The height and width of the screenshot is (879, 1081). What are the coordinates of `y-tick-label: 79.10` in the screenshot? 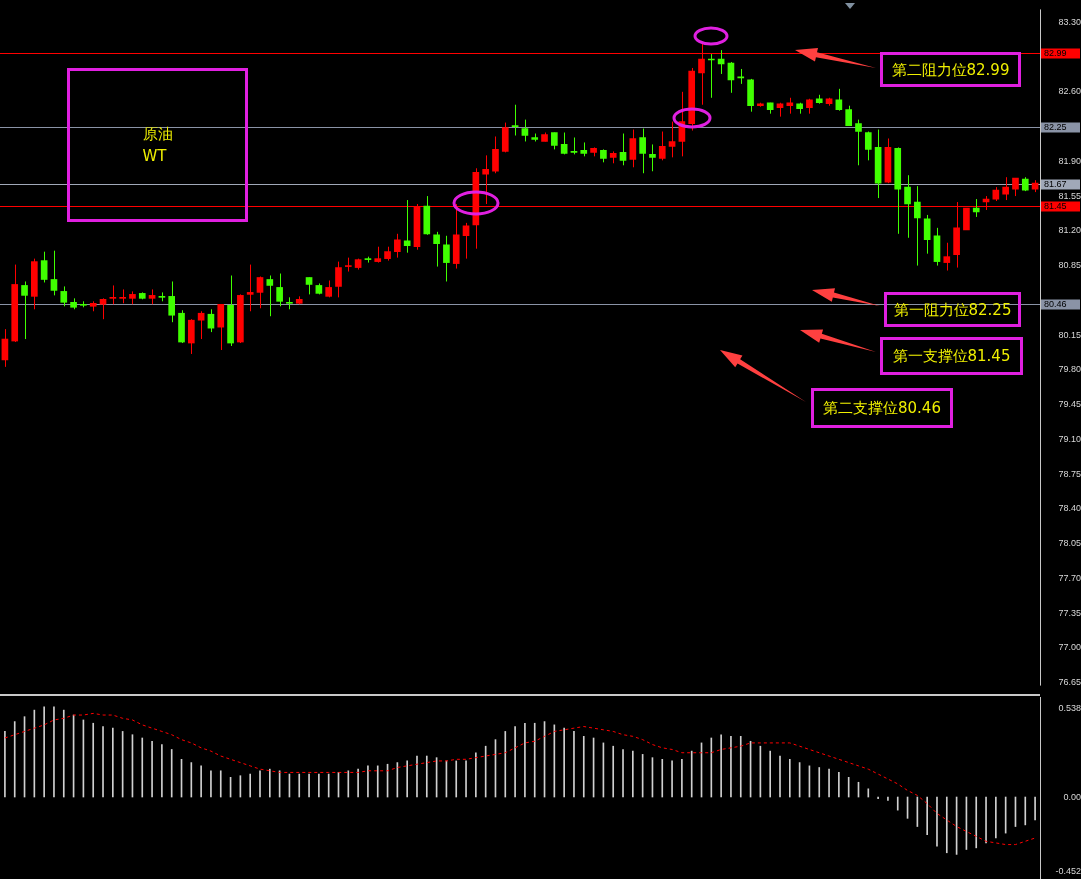 It's located at (1069, 438).